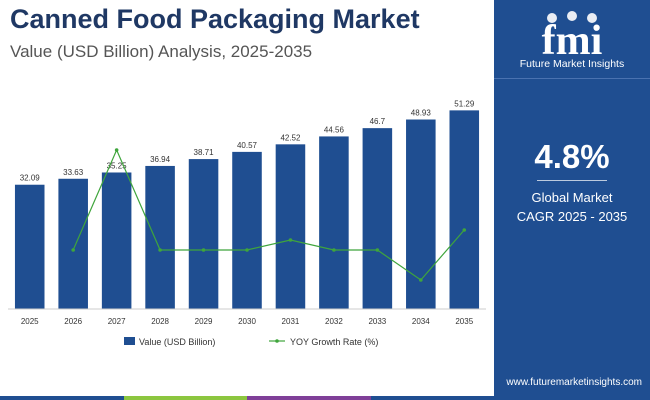  I want to click on growth-point-2026, so click(73, 250).